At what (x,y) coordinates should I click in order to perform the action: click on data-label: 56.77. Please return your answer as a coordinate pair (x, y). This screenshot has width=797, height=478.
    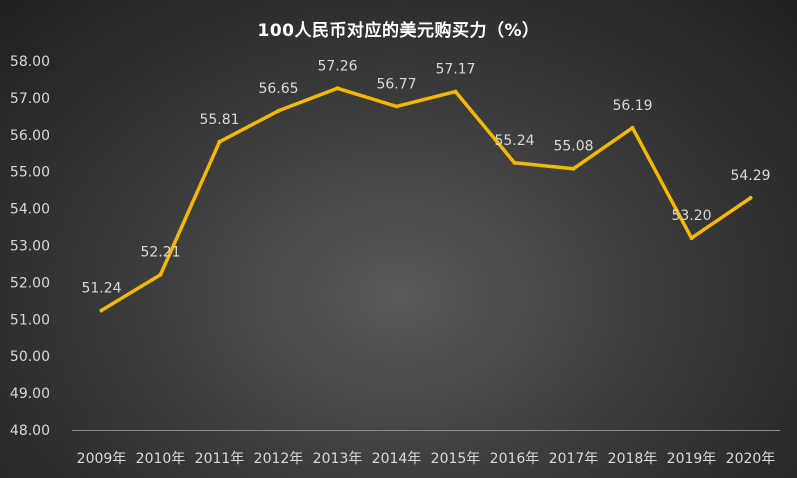
    Looking at the image, I should click on (396, 84).